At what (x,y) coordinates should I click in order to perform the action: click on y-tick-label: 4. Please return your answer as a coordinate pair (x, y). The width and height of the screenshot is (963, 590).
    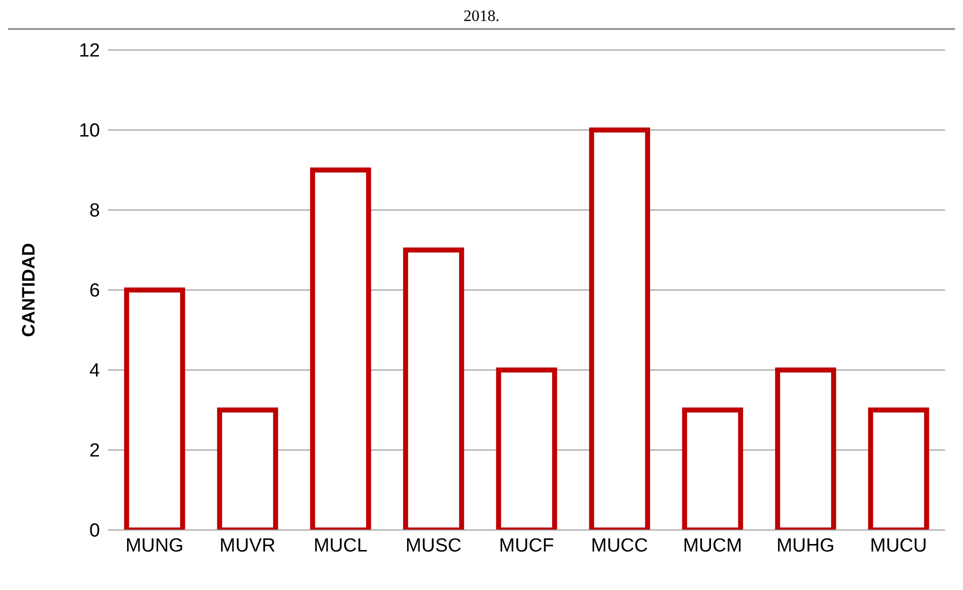
    Looking at the image, I should click on (94, 371).